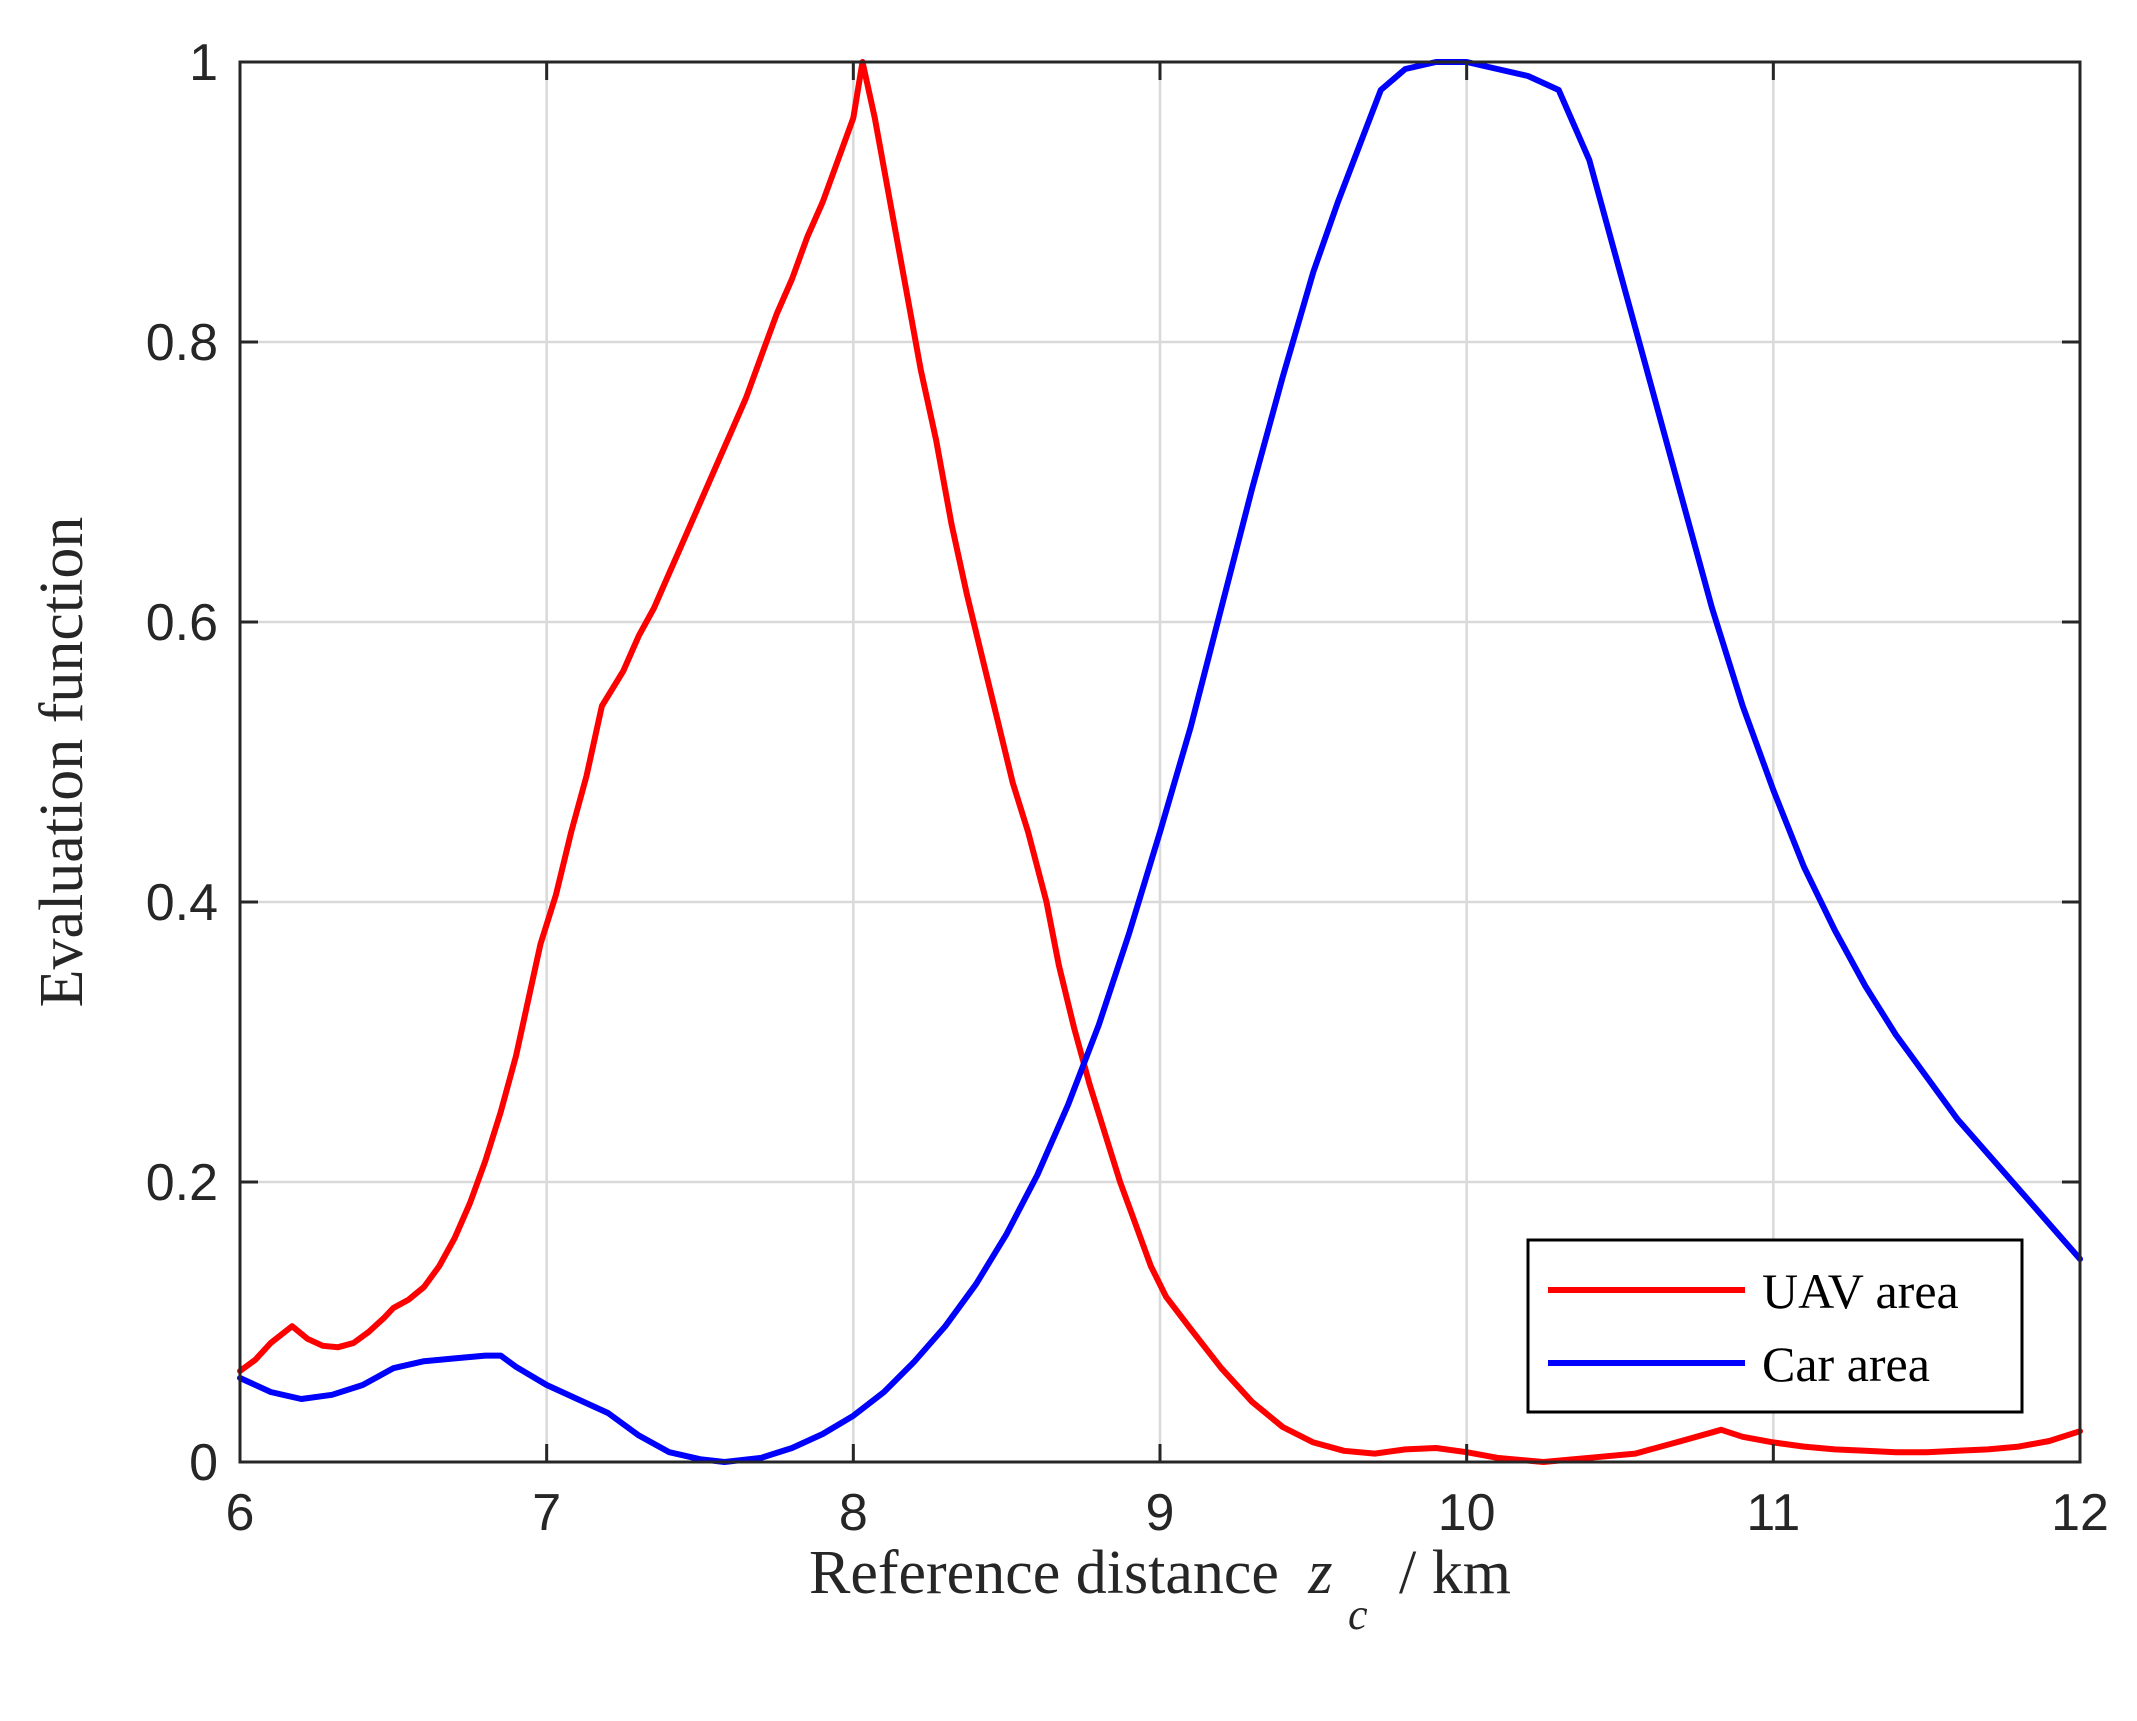  What do you see at coordinates (1160, 1513) in the screenshot?
I see `x-tick-label: 9` at bounding box center [1160, 1513].